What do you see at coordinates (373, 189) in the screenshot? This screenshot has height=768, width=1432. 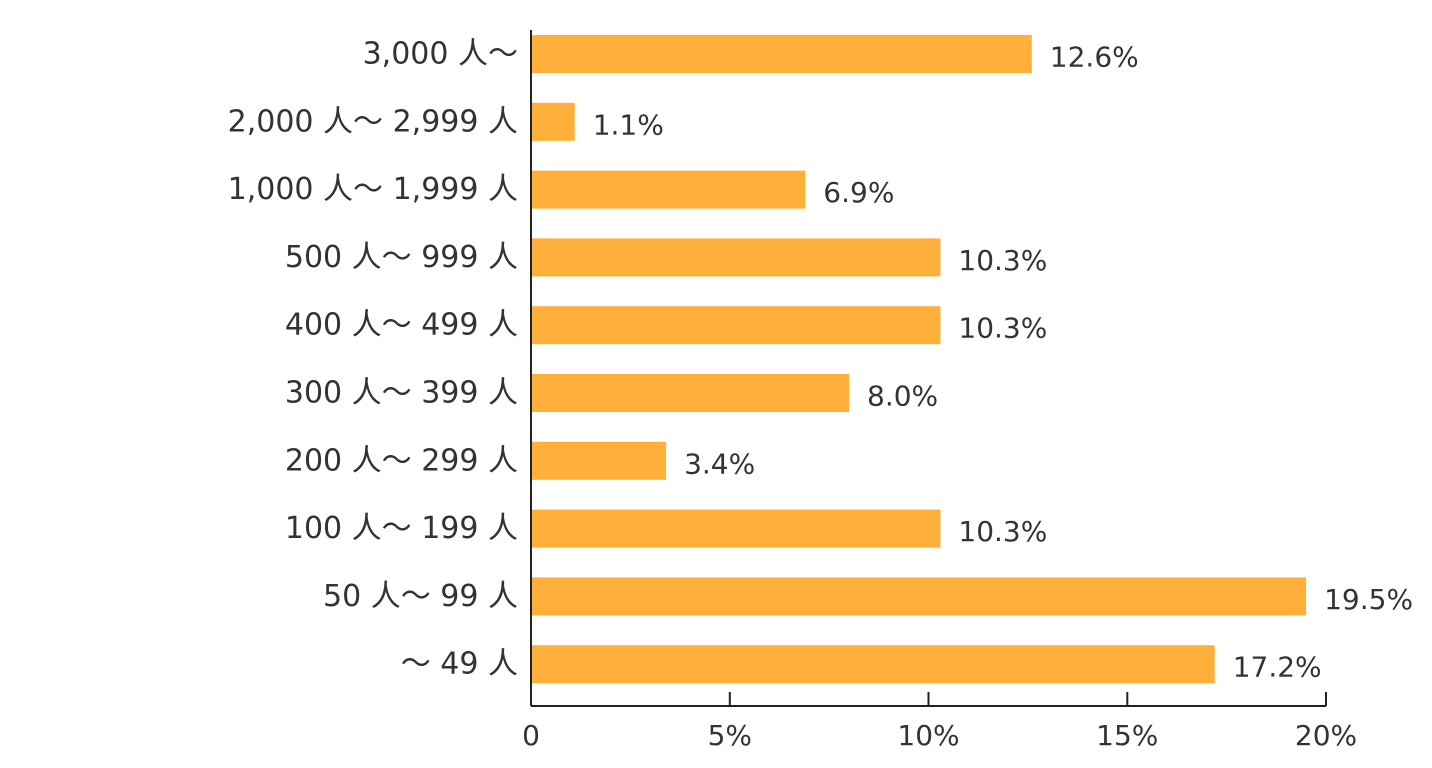 I see `category-label: 1,000 人〜 1,999 人` at bounding box center [373, 189].